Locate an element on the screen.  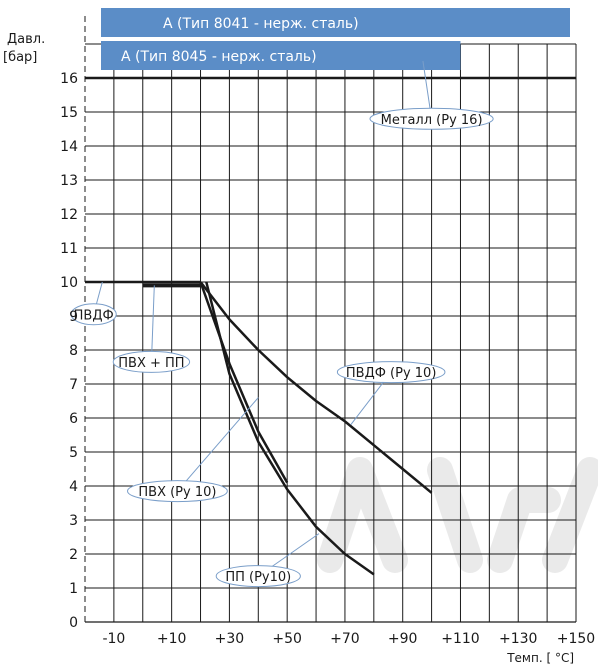
x-tick-label: +90 is located at coordinates (403, 639).